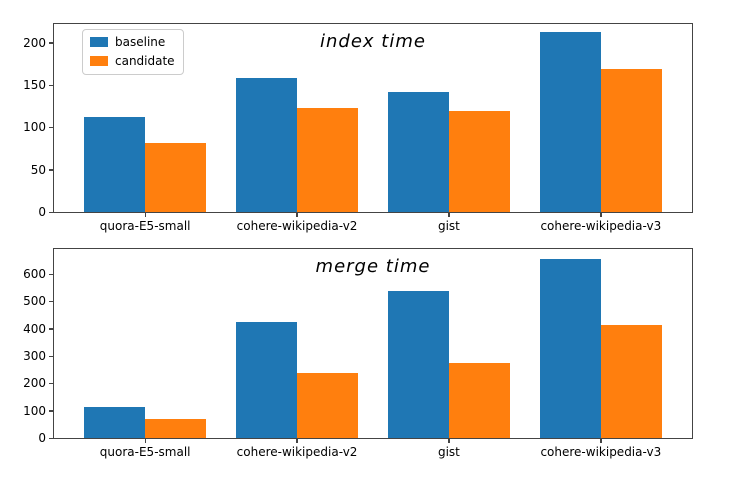 The width and height of the screenshot is (734, 479). What do you see at coordinates (34, 274) in the screenshot?
I see `y-tick-label: 600` at bounding box center [34, 274].